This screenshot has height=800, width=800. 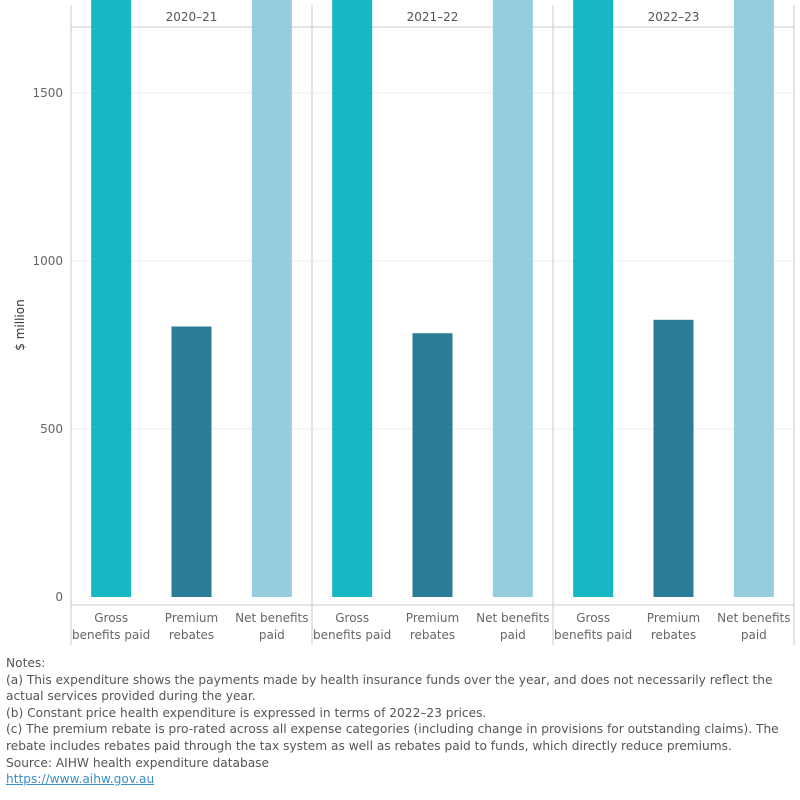 I want to click on notes-heading: Notes:, so click(x=26, y=663).